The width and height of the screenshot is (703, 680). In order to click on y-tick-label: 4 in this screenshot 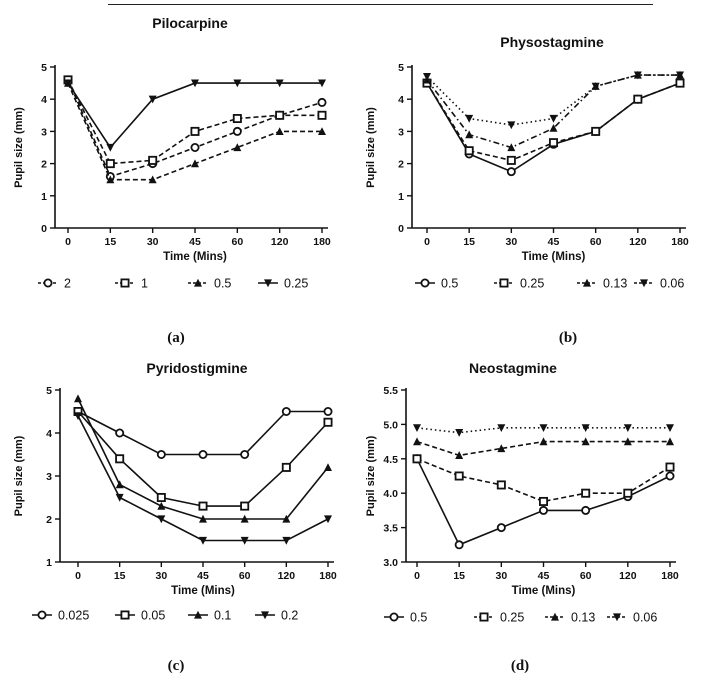, I will do `click(44, 100)`.